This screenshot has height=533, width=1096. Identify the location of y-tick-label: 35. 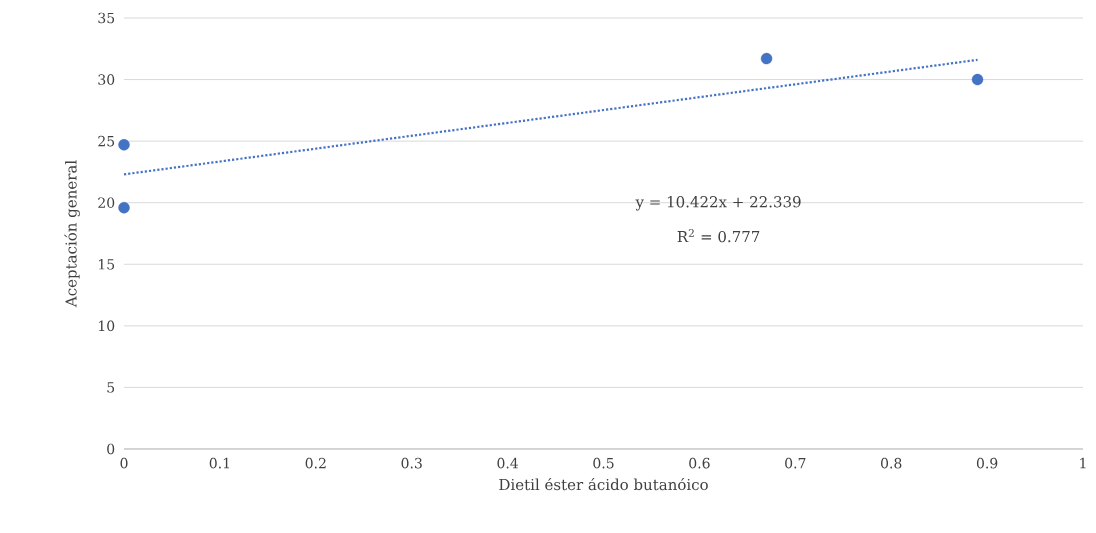
(106, 18).